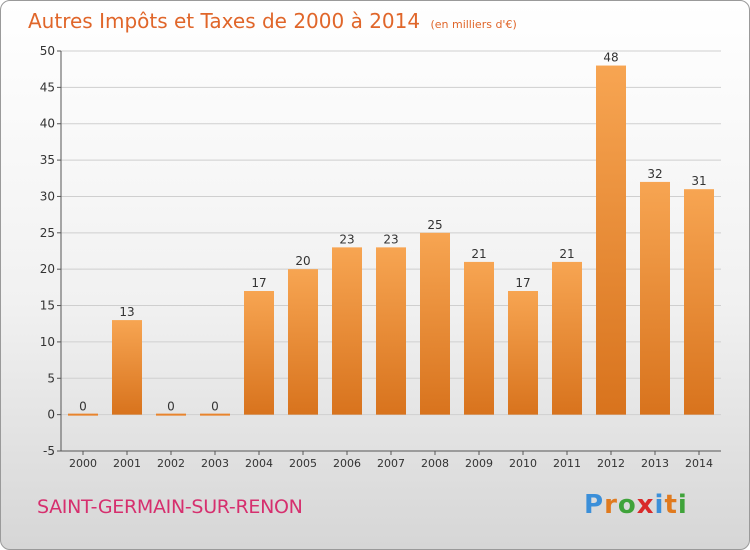 This screenshot has height=550, width=750. I want to click on bar-2008, so click(435, 323).